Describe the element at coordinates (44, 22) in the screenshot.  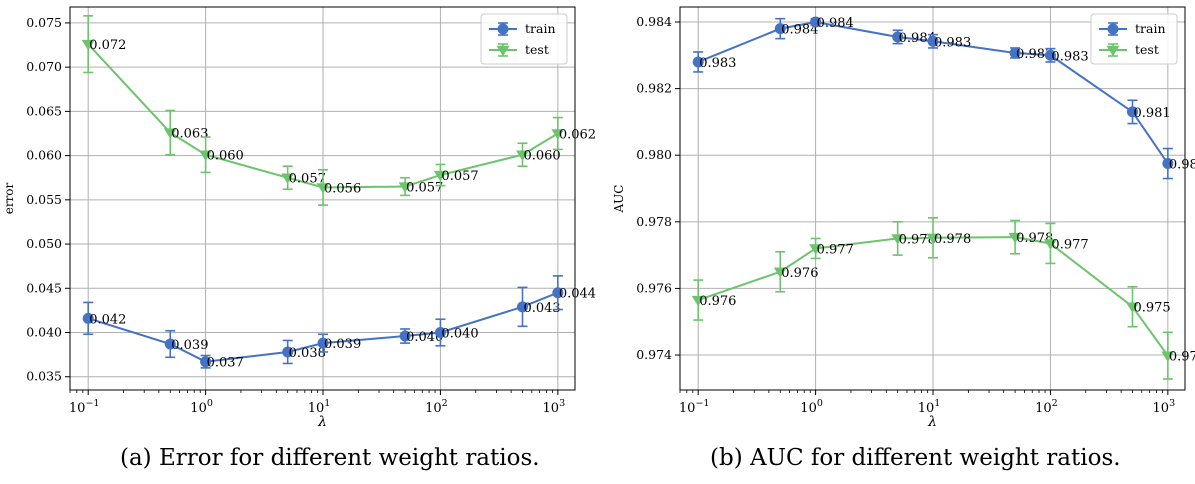
I see `y-tick-label: 0.075` at that location.